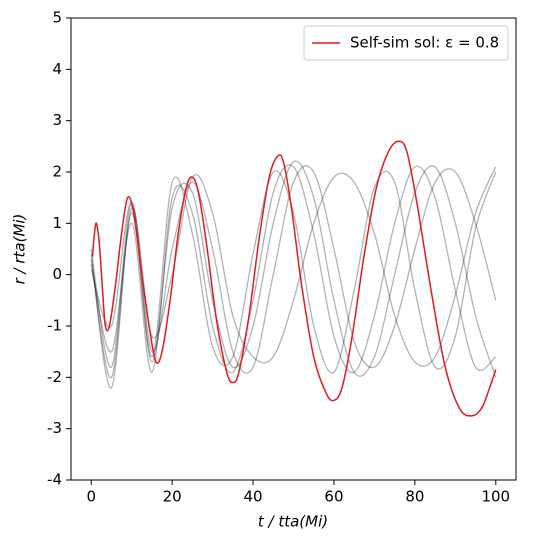 The width and height of the screenshot is (548, 543). Describe the element at coordinates (54, 428) in the screenshot. I see `y-tick-label: -3` at that location.